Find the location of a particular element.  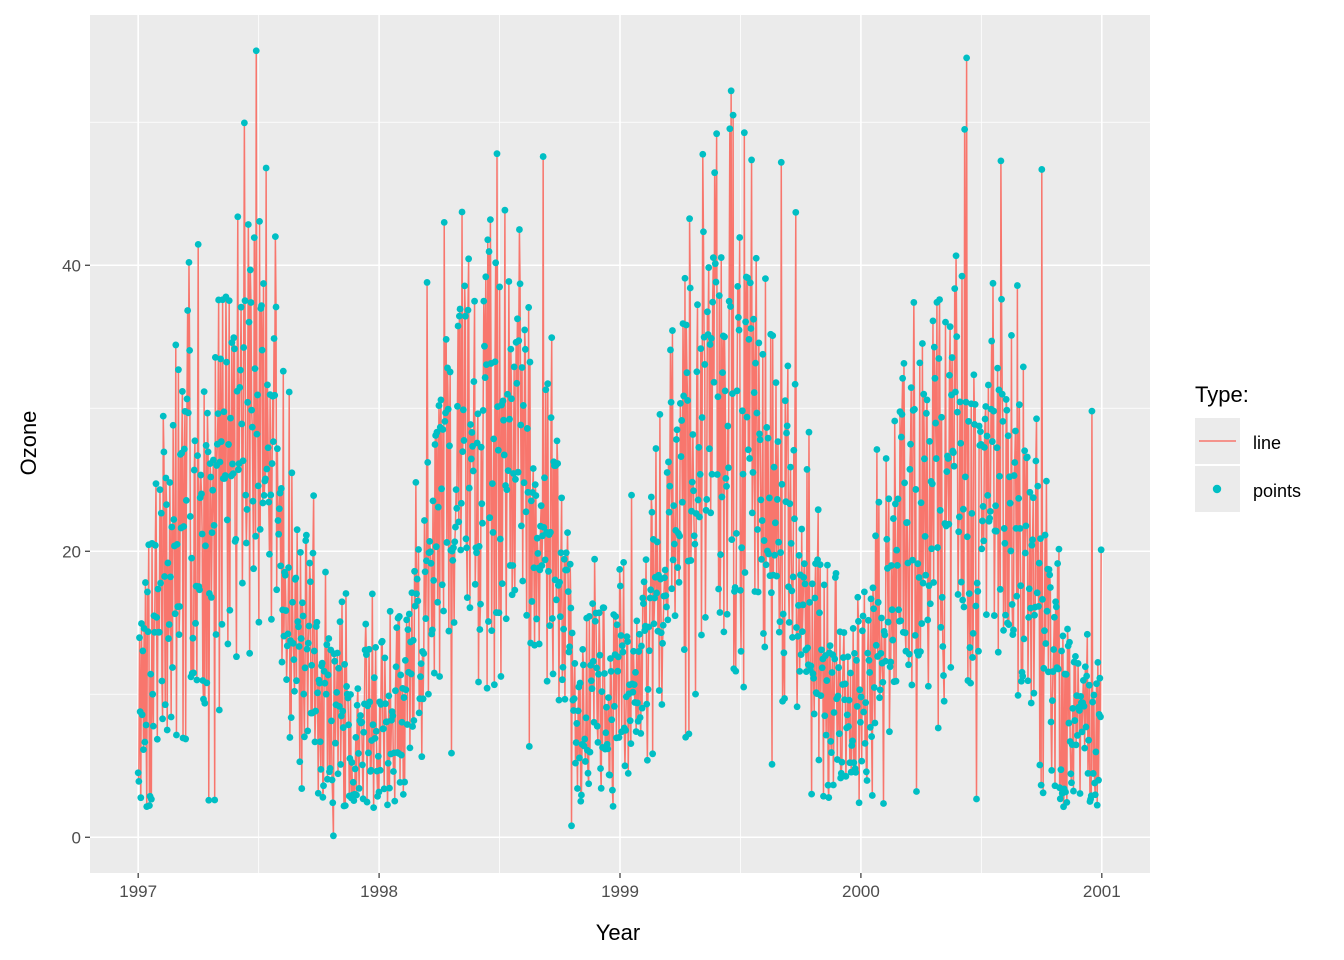

y-tick-label: 40 is located at coordinates (71, 265).